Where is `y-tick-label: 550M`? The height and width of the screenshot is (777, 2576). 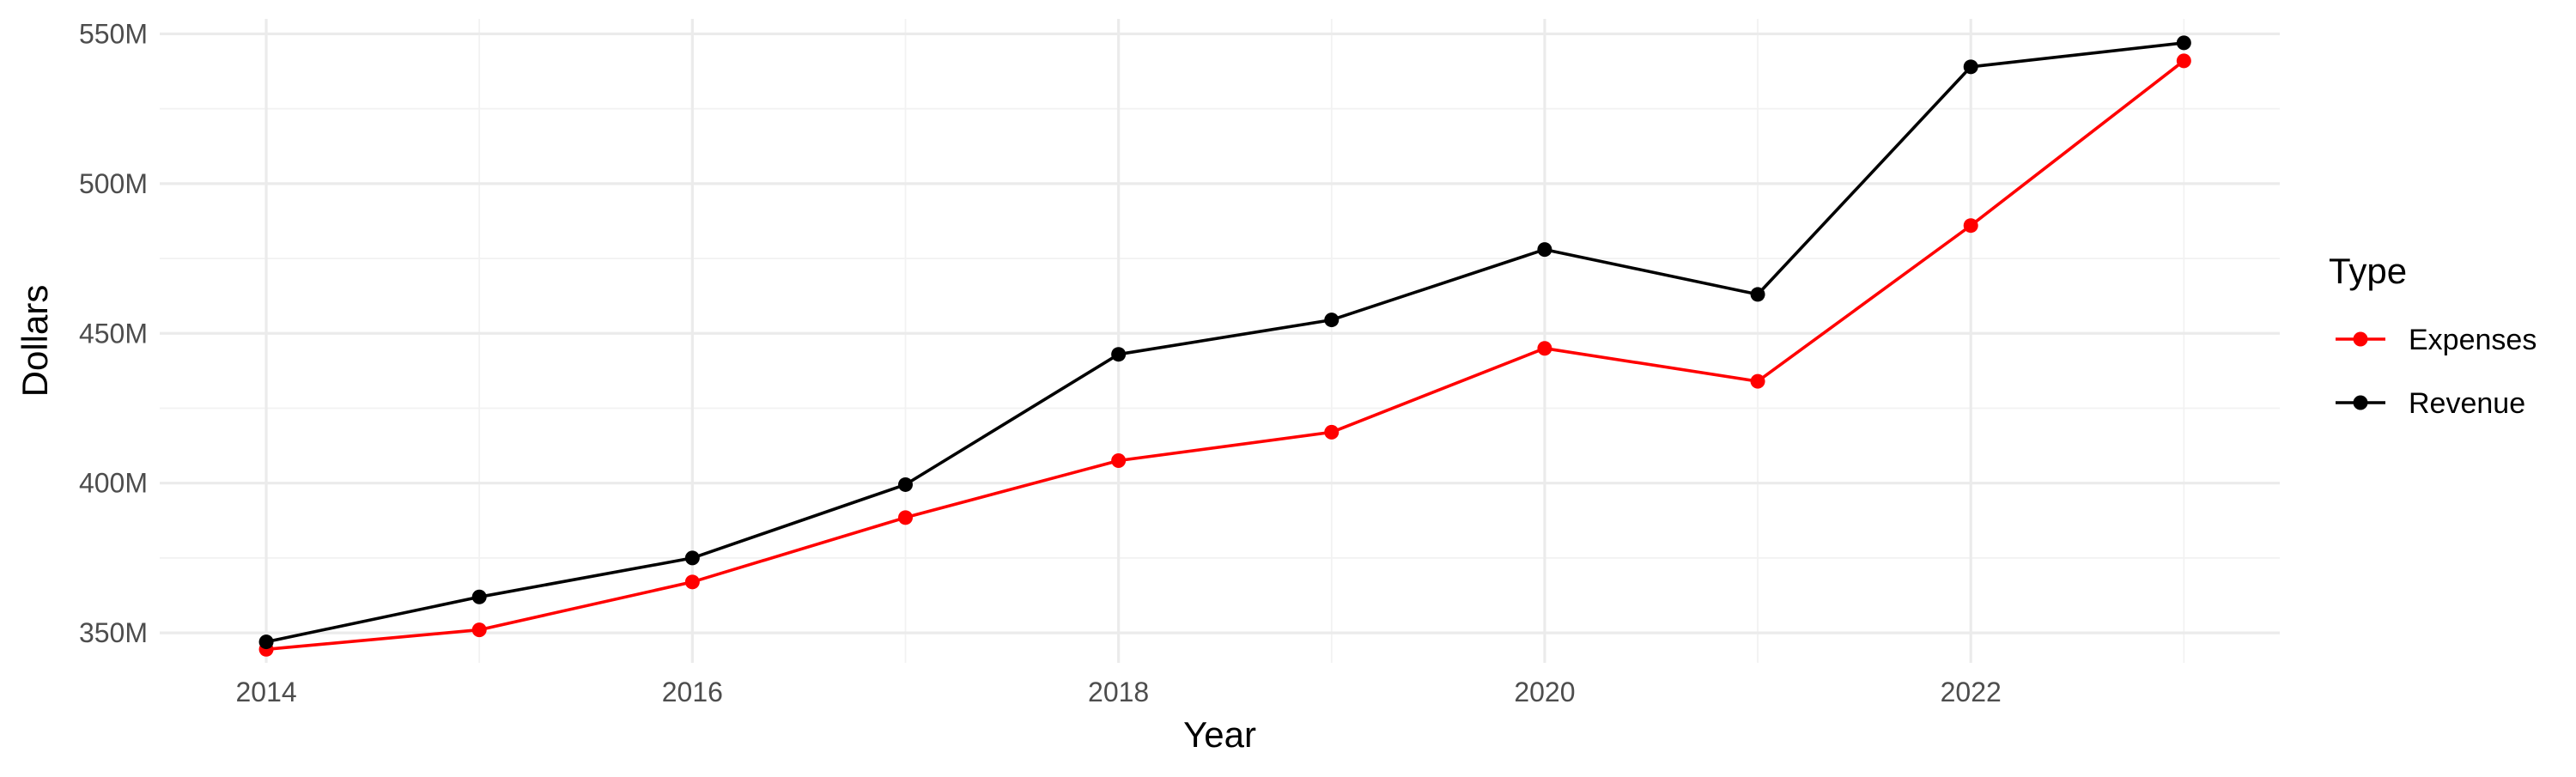
y-tick-label: 550M is located at coordinates (113, 33).